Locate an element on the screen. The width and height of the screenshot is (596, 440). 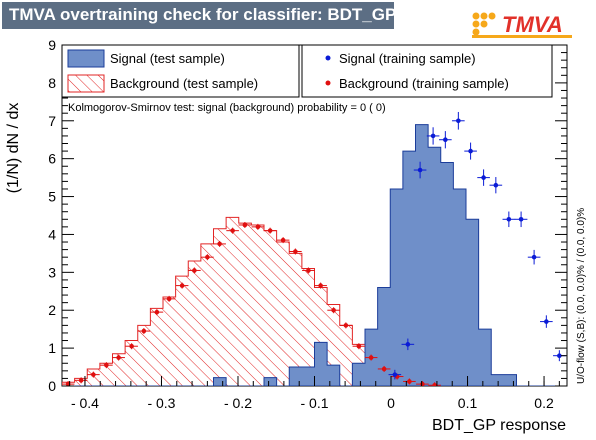
y-tick-label: 1 is located at coordinates (52, 348).